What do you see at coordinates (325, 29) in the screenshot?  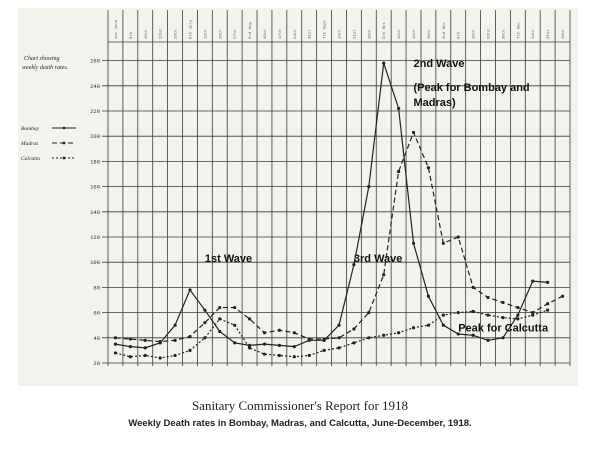 I see `x-tick-label: 7th Sept` at bounding box center [325, 29].